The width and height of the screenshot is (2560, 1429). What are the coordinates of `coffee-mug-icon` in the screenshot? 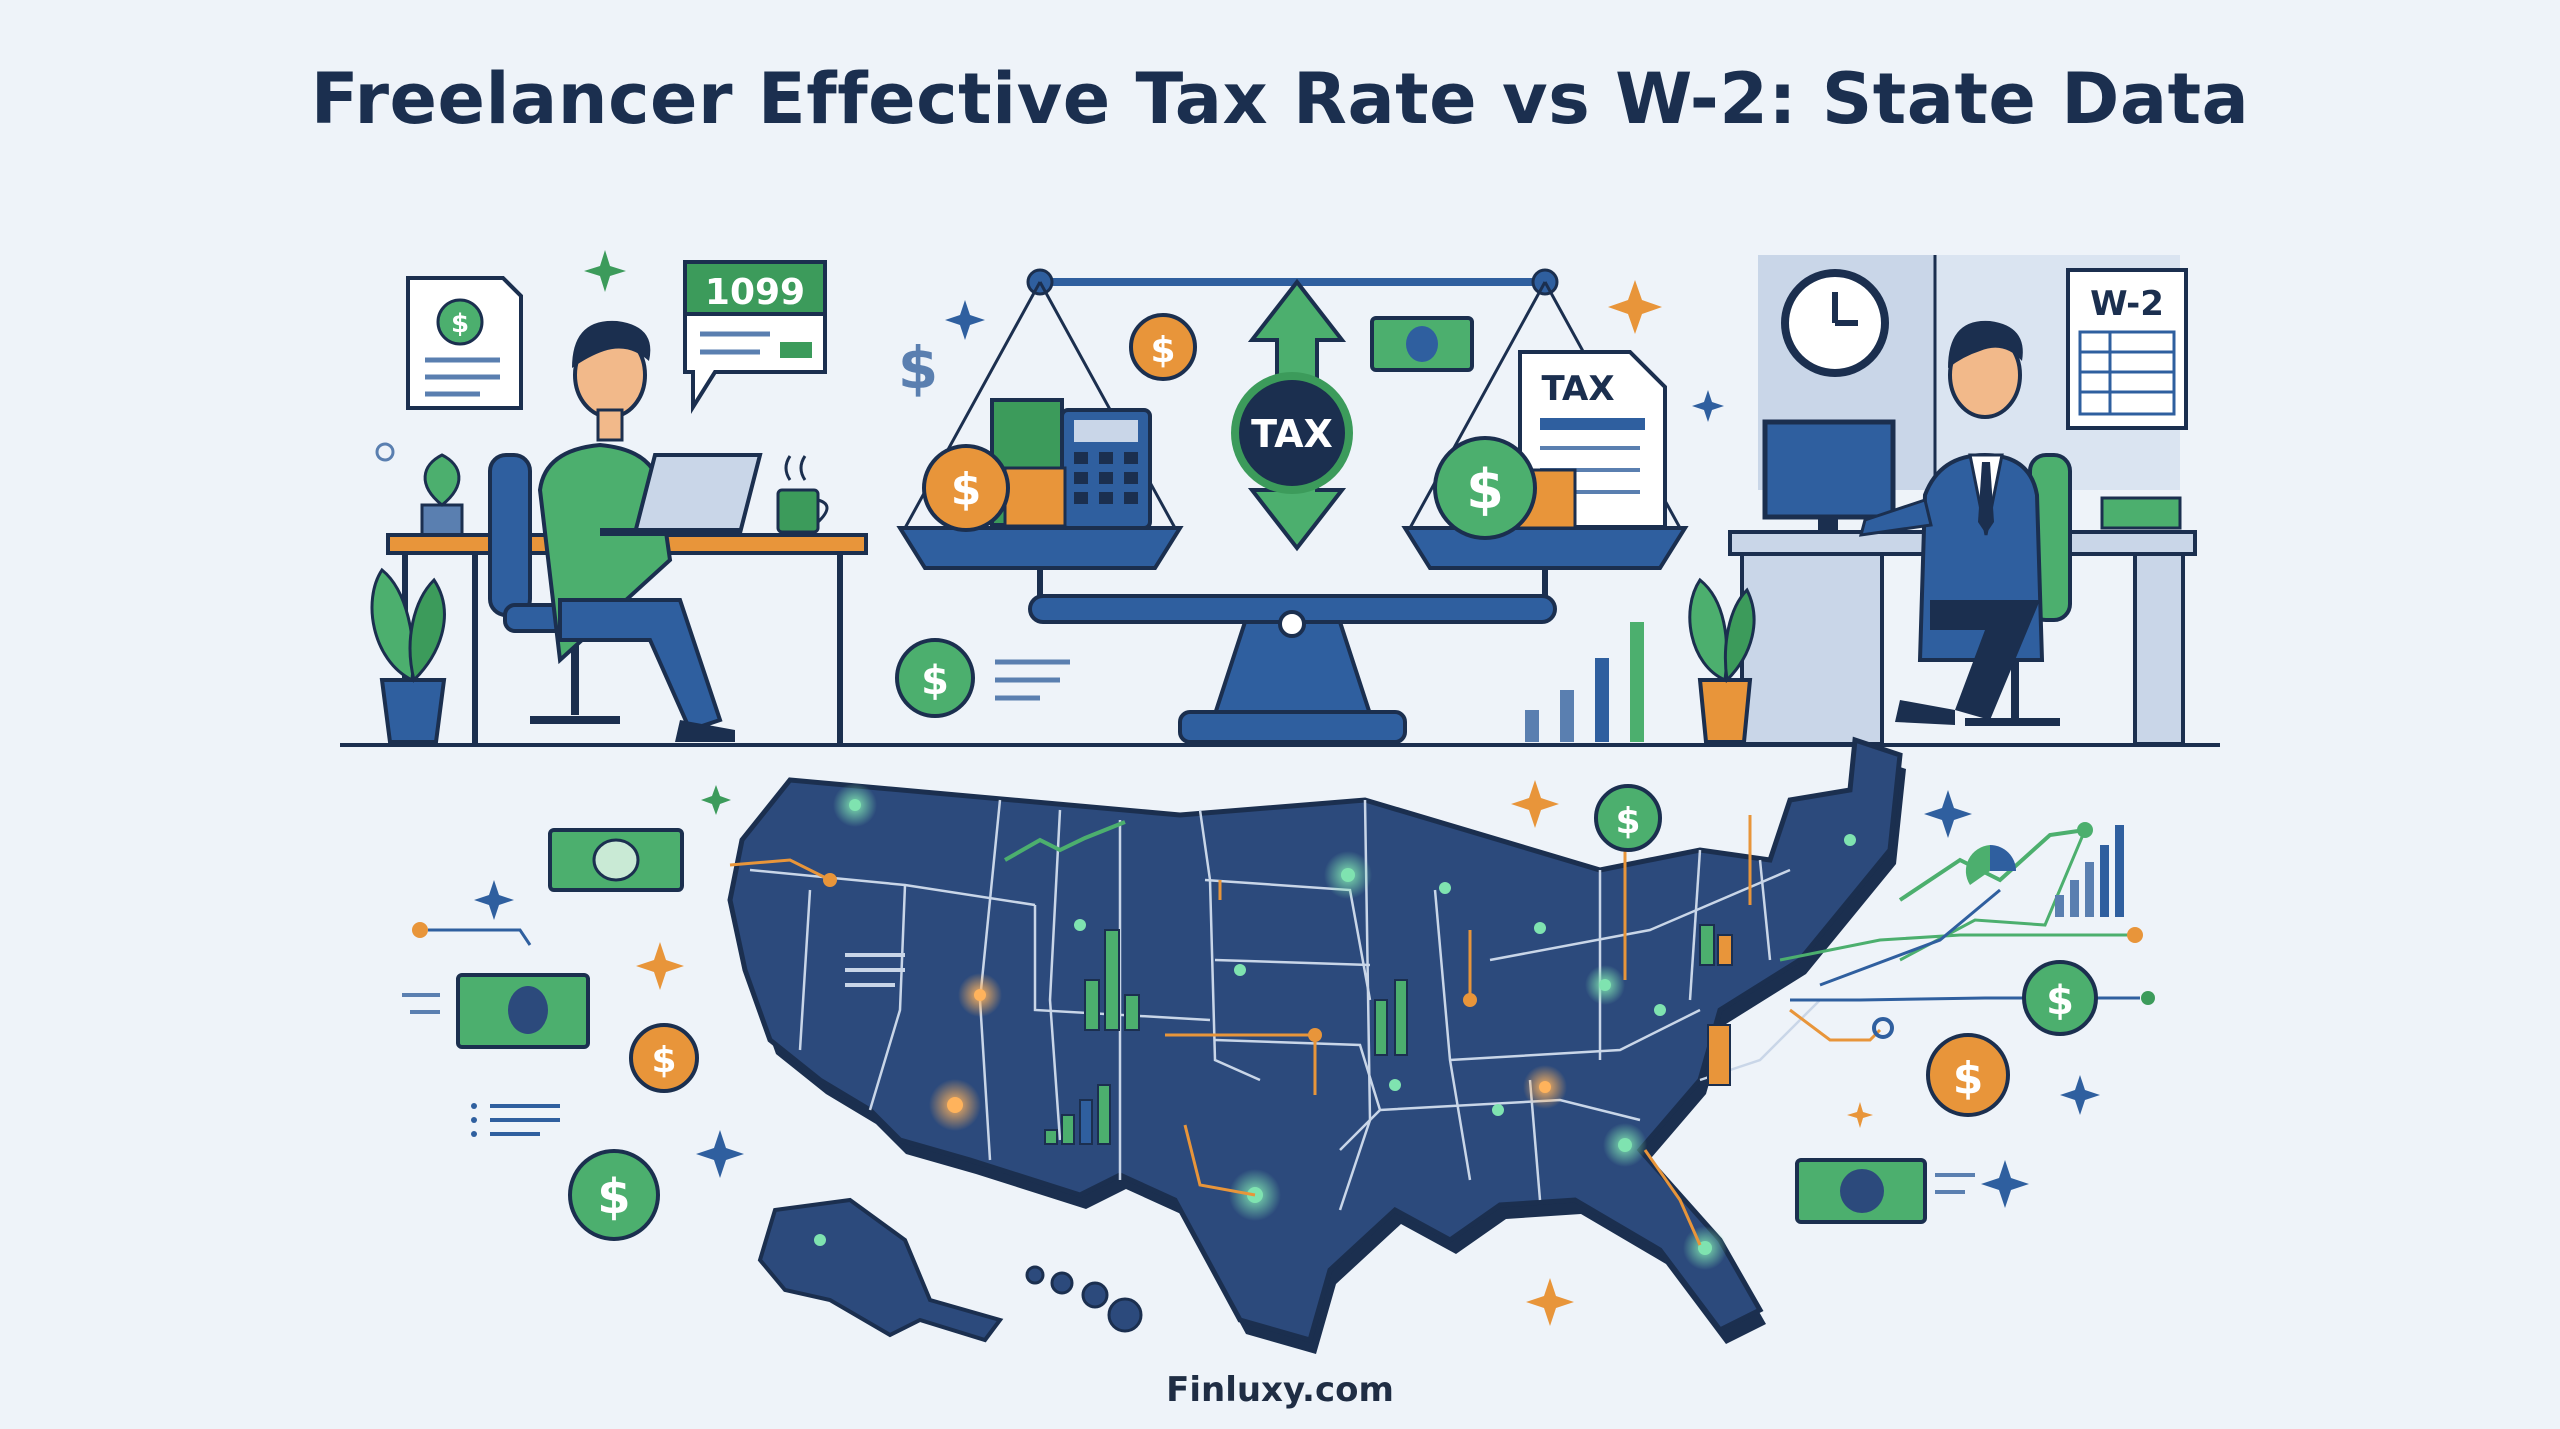 It's located at (802, 494).